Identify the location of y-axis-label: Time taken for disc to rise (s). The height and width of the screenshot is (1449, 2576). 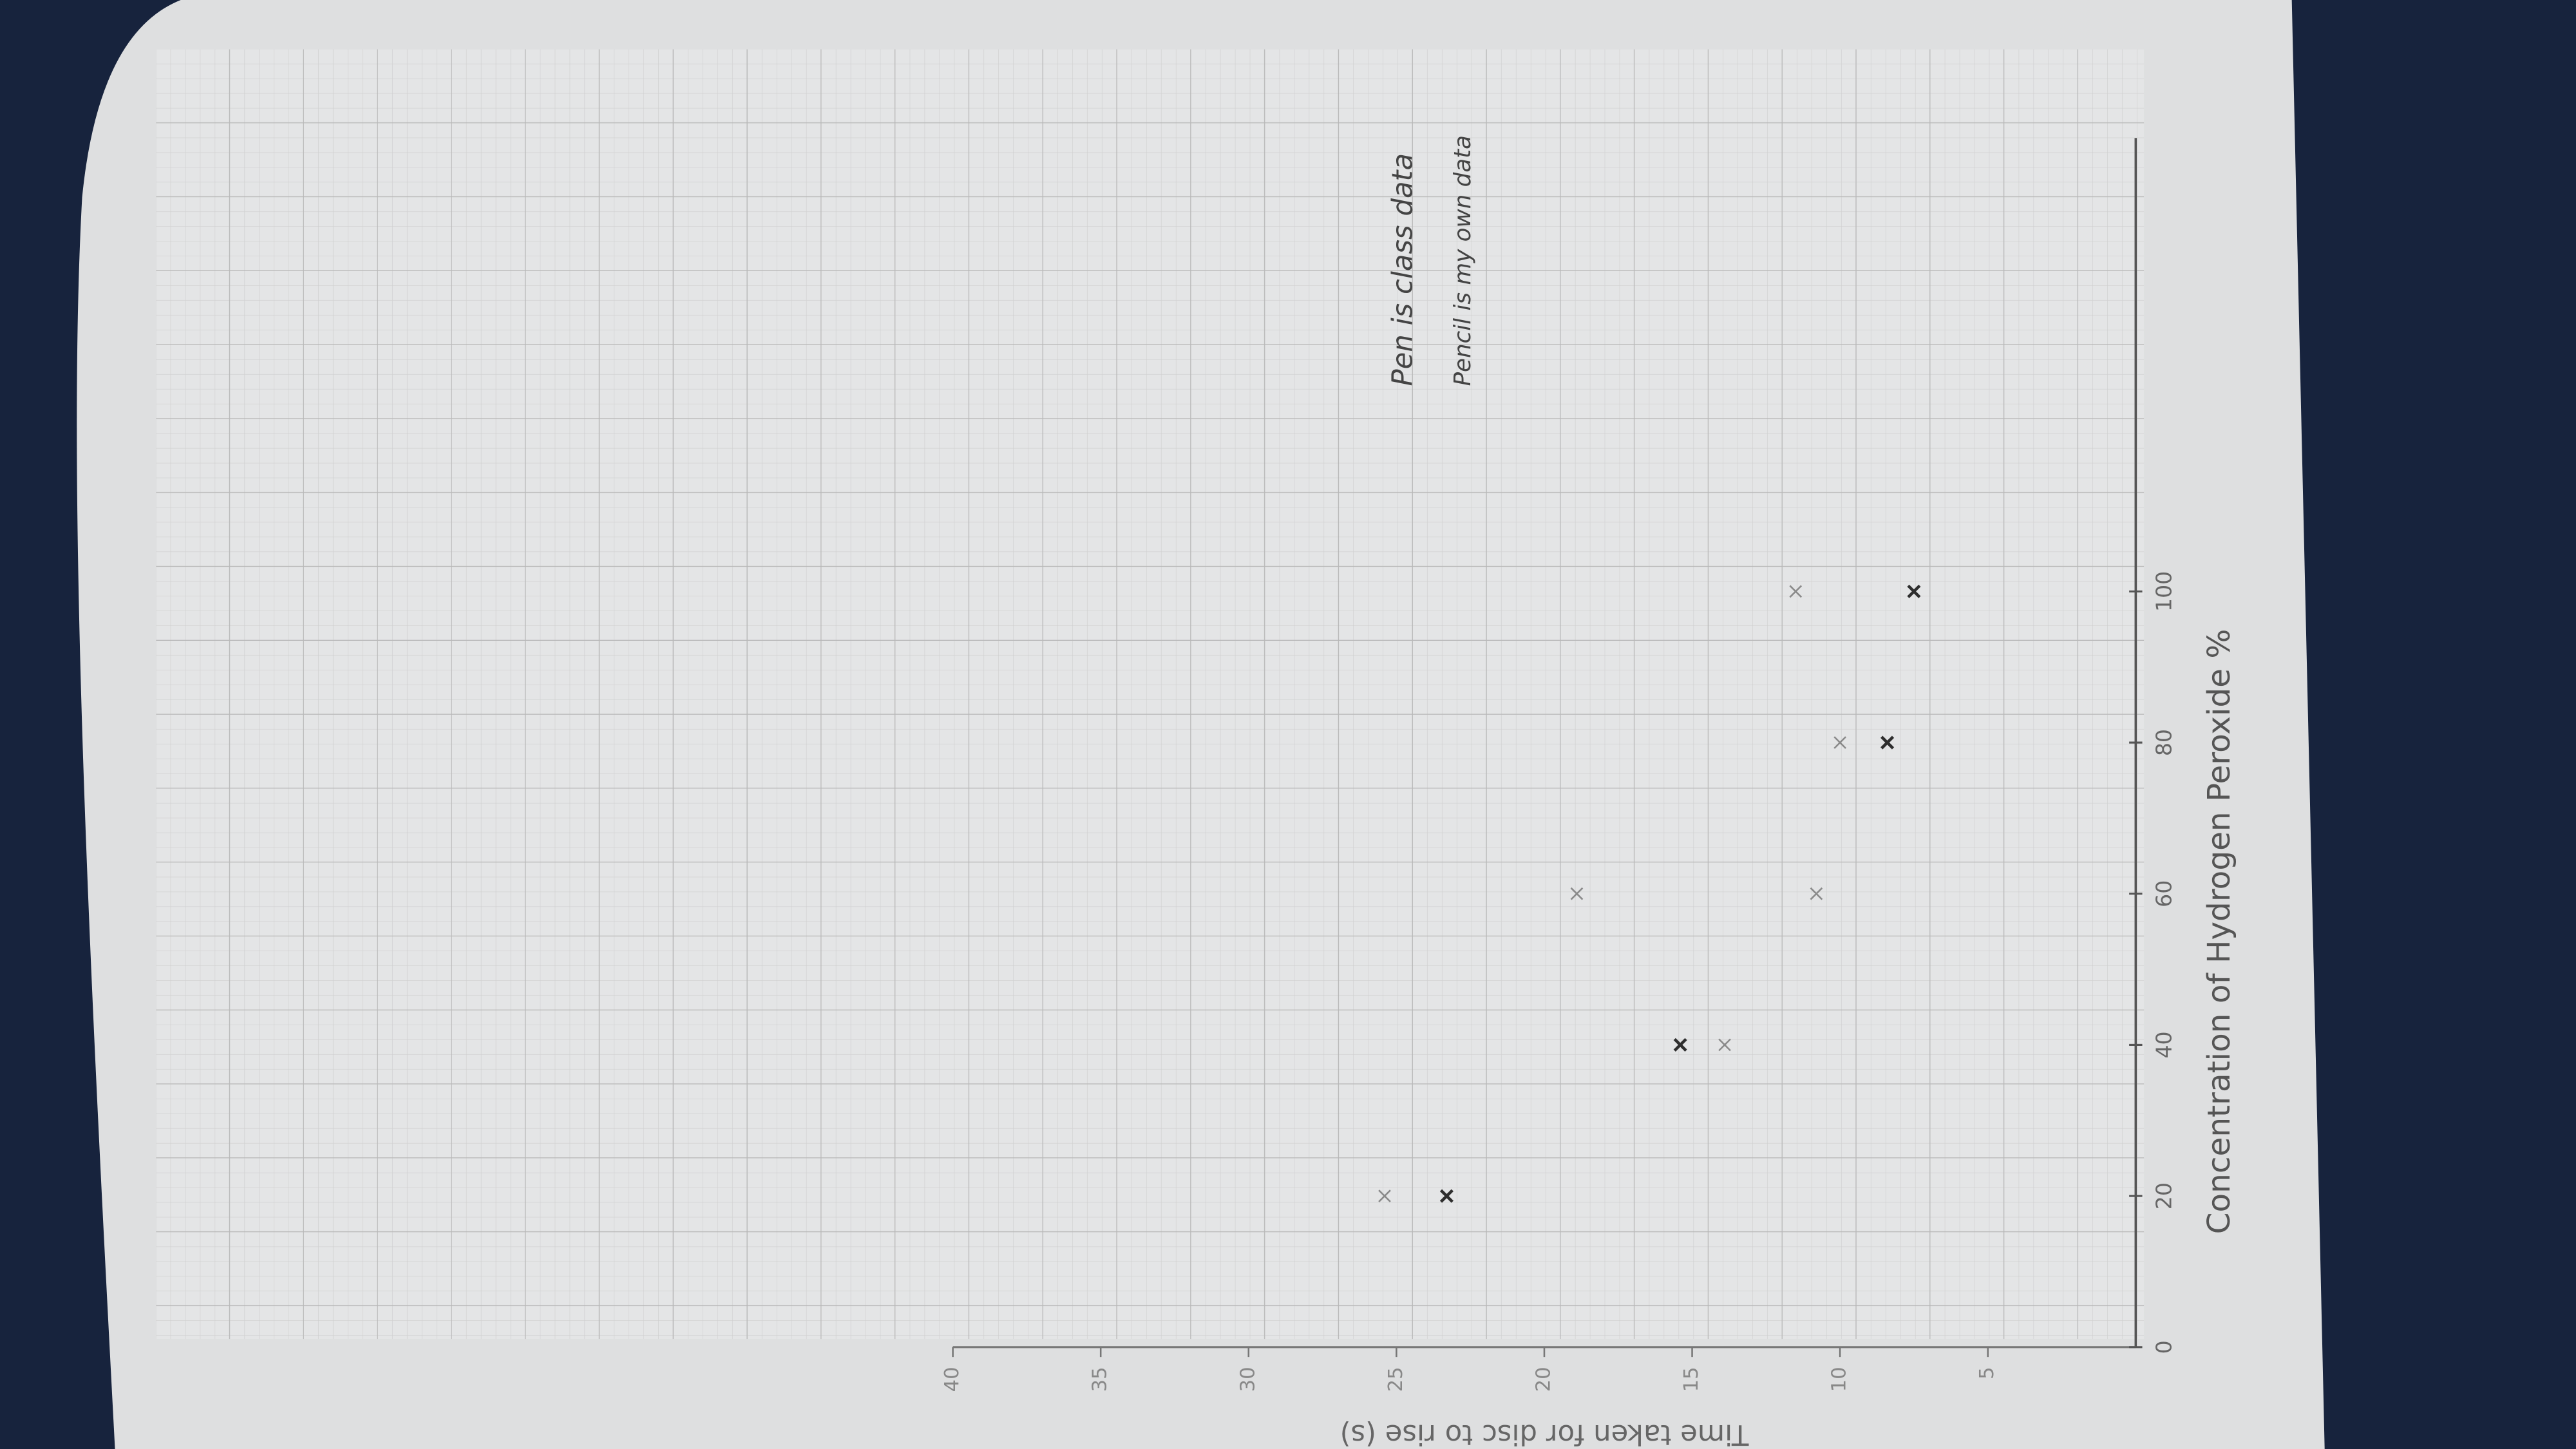
(1545, 1434).